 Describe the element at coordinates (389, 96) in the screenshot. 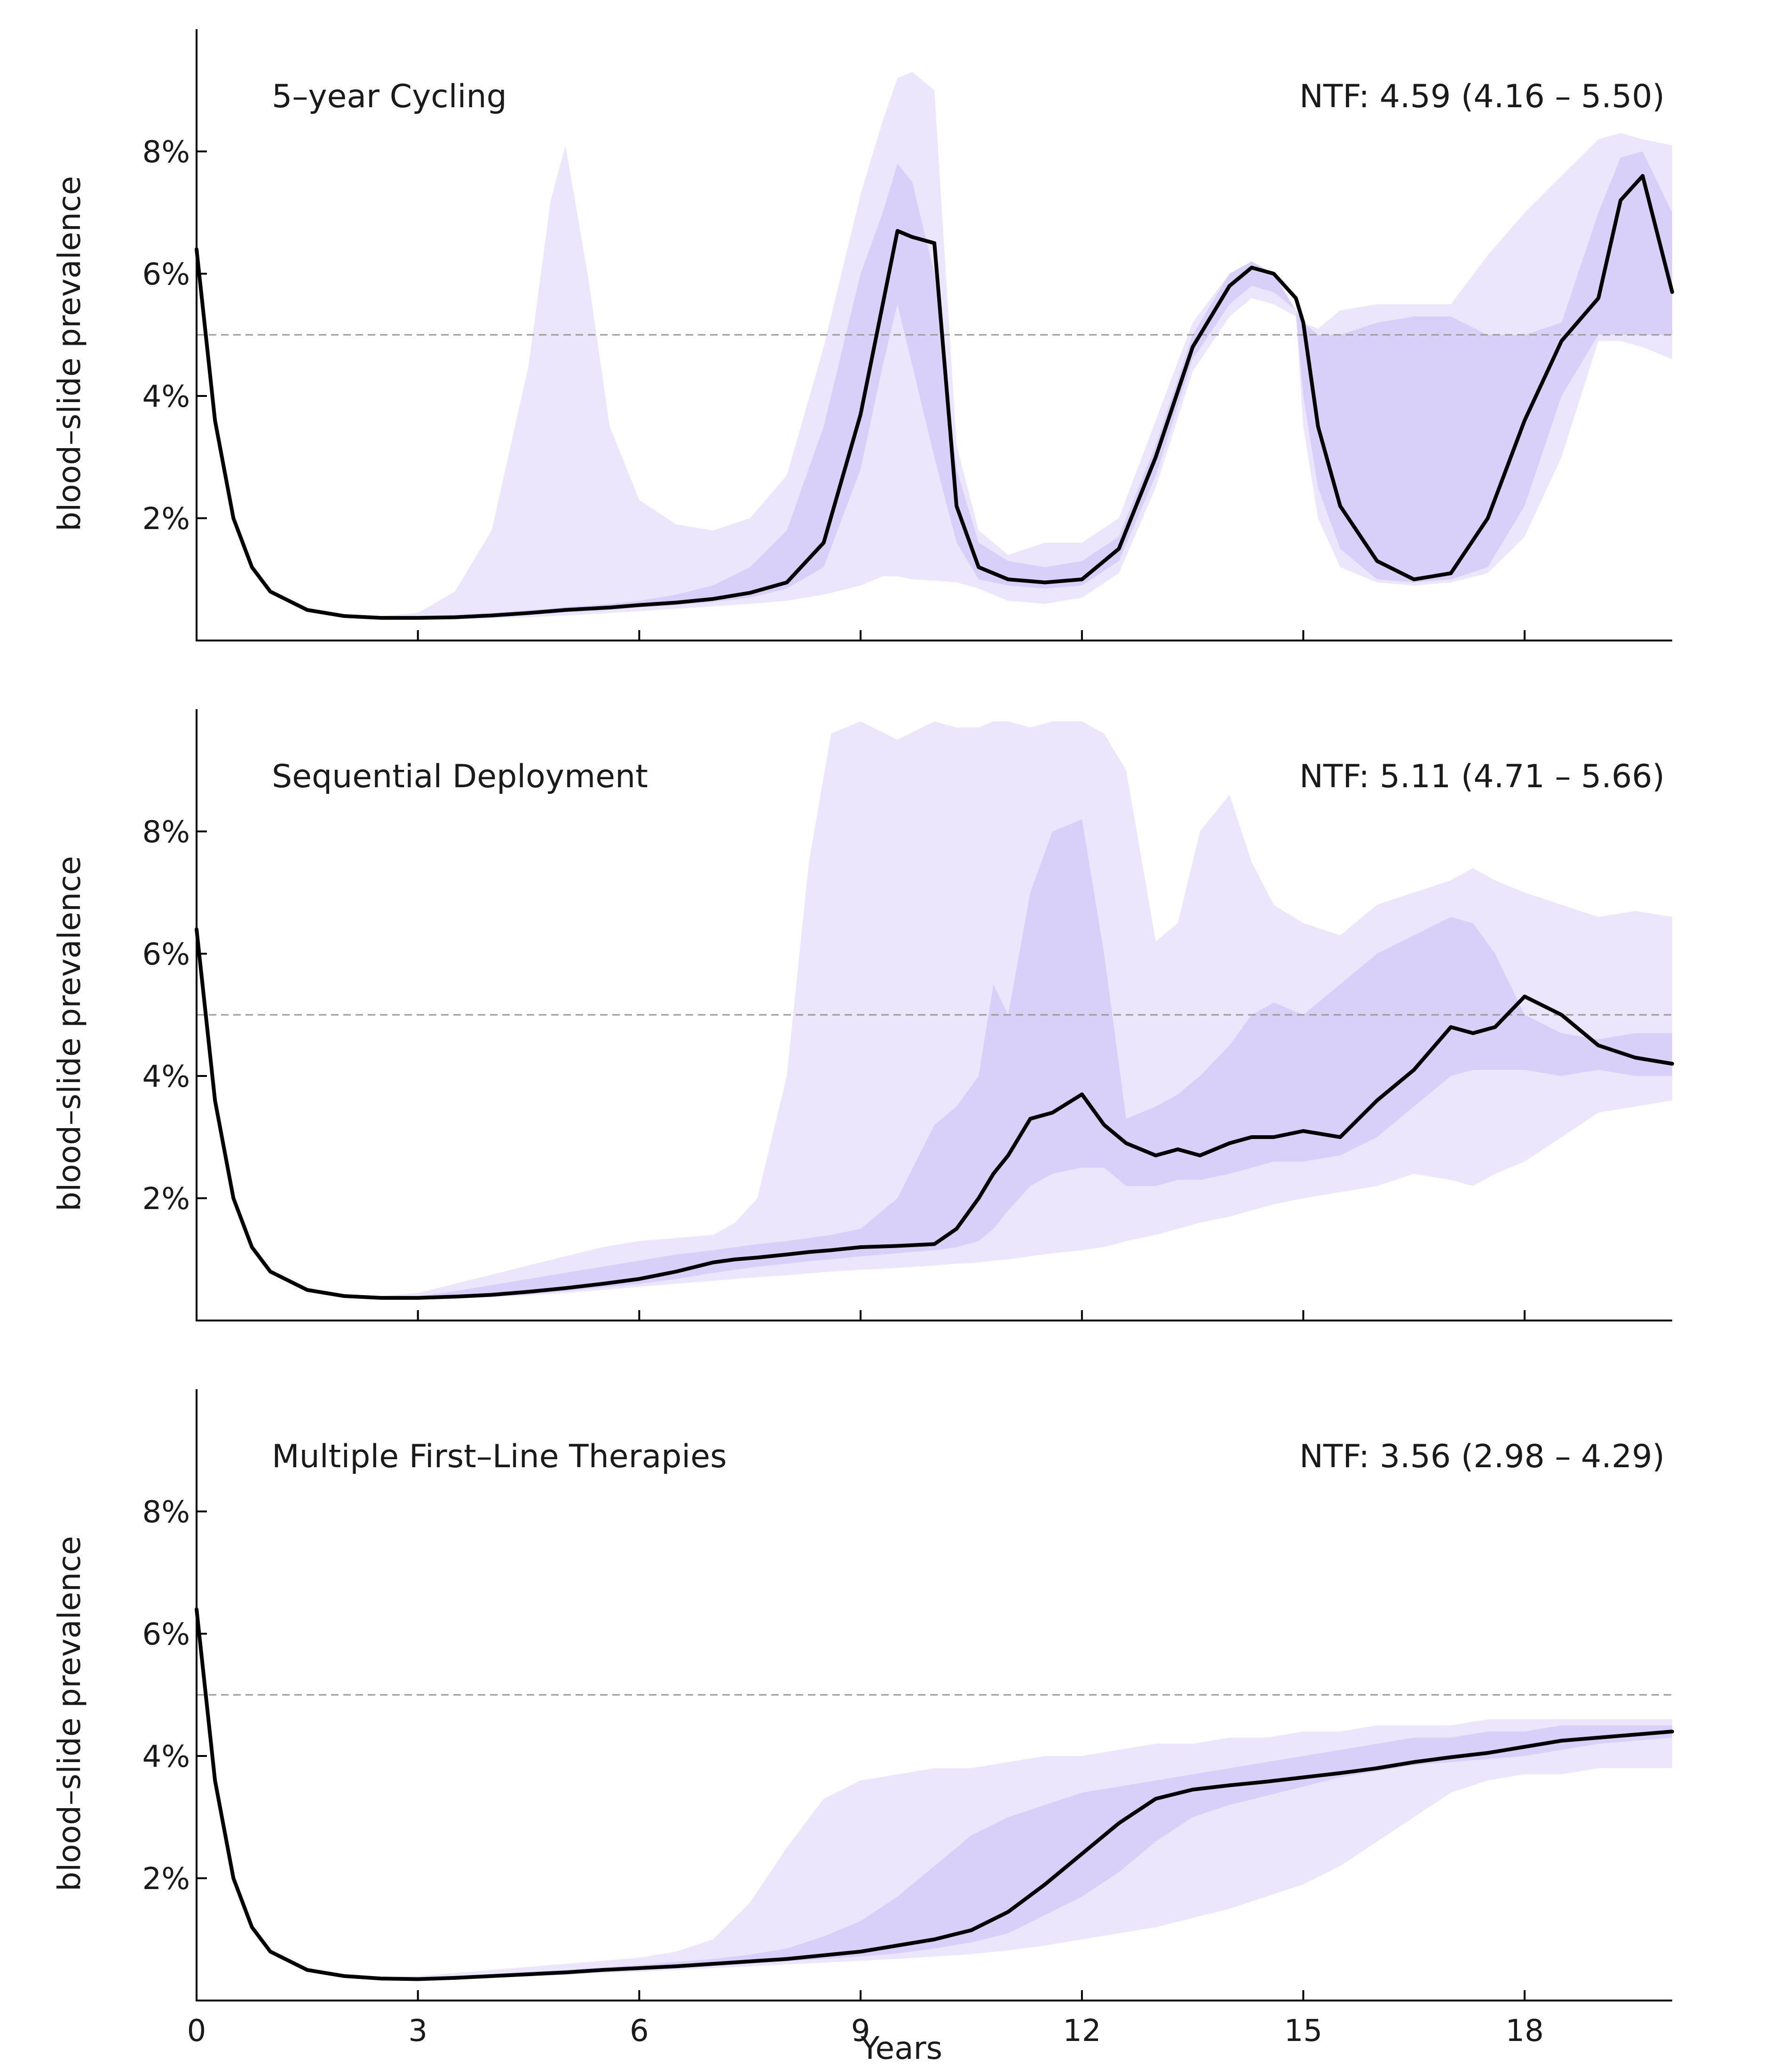

I see `panel-title-1: 5–year Cycling` at that location.